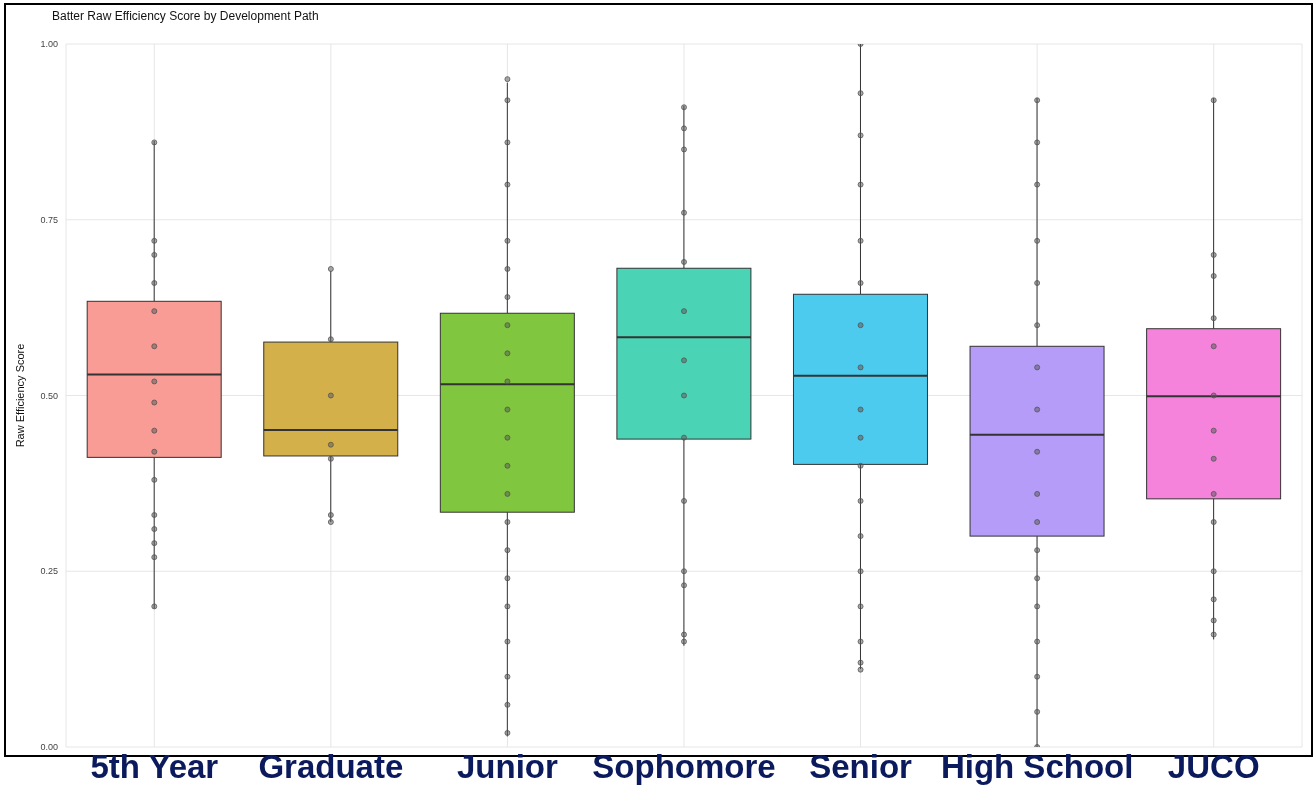 This screenshot has height=797, width=1316. I want to click on x-tick-label: Sophomore, so click(684, 767).